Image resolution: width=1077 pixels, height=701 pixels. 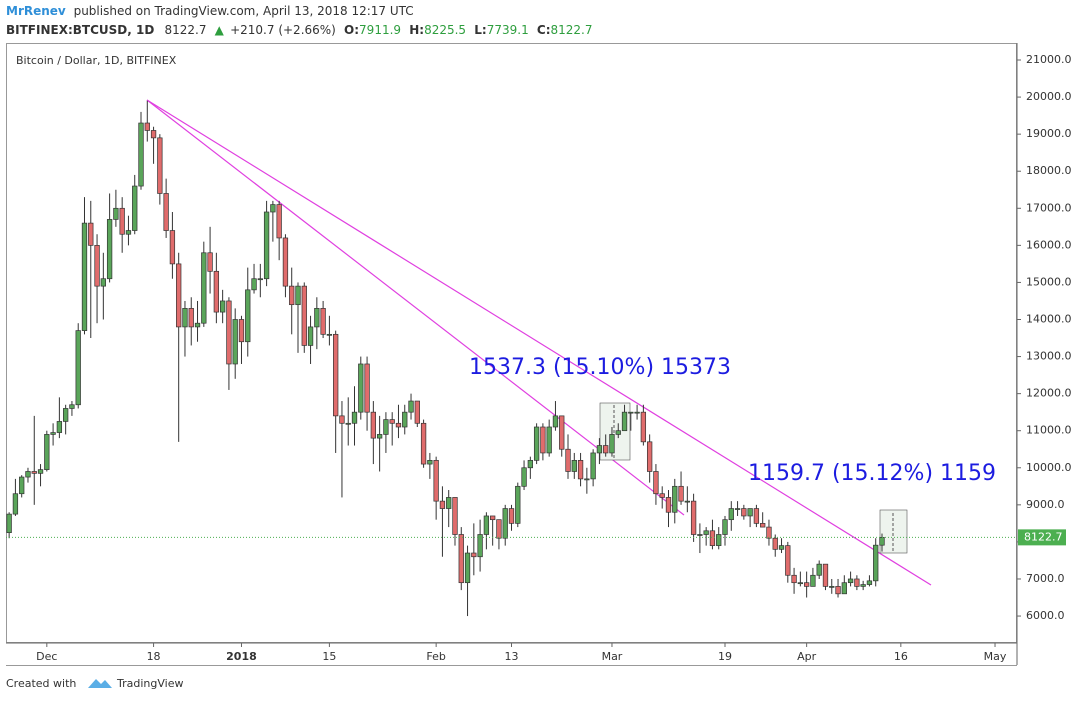 What do you see at coordinates (807, 656) in the screenshot?
I see `x-tick-label: Apr` at bounding box center [807, 656].